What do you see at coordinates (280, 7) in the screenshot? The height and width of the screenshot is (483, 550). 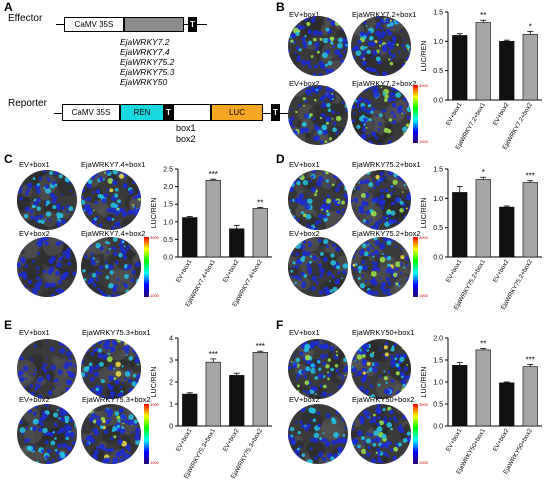 I see `panel-label-b: B` at bounding box center [280, 7].